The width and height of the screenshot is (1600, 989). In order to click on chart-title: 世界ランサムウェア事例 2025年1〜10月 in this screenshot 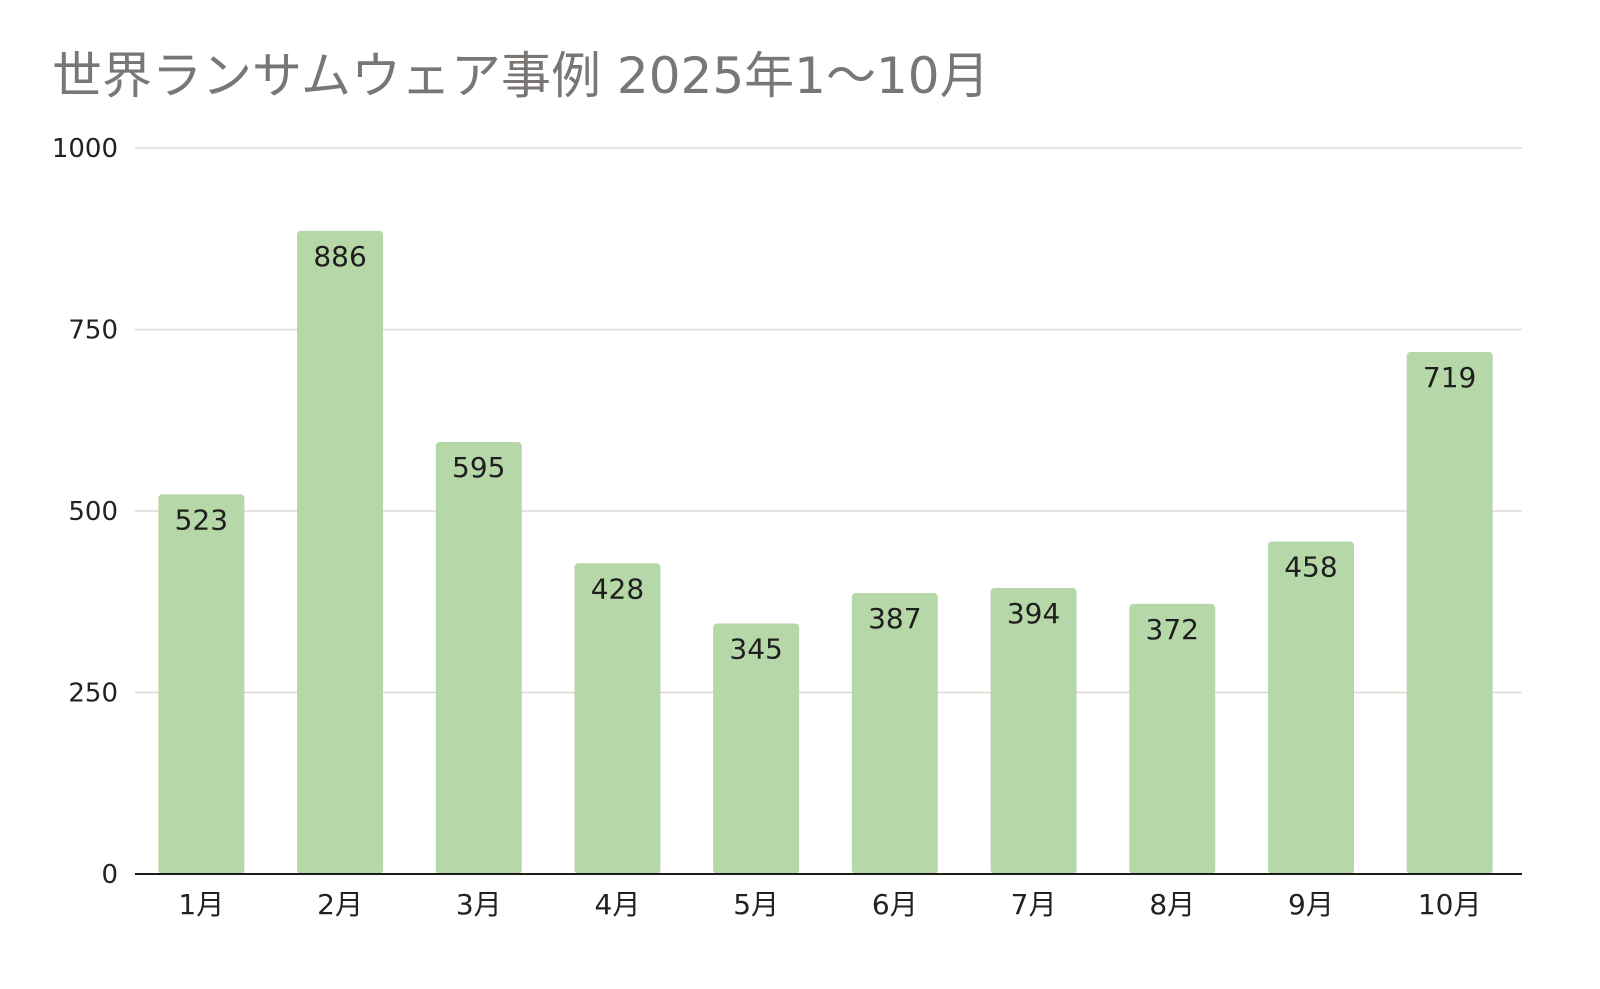, I will do `click(521, 76)`.